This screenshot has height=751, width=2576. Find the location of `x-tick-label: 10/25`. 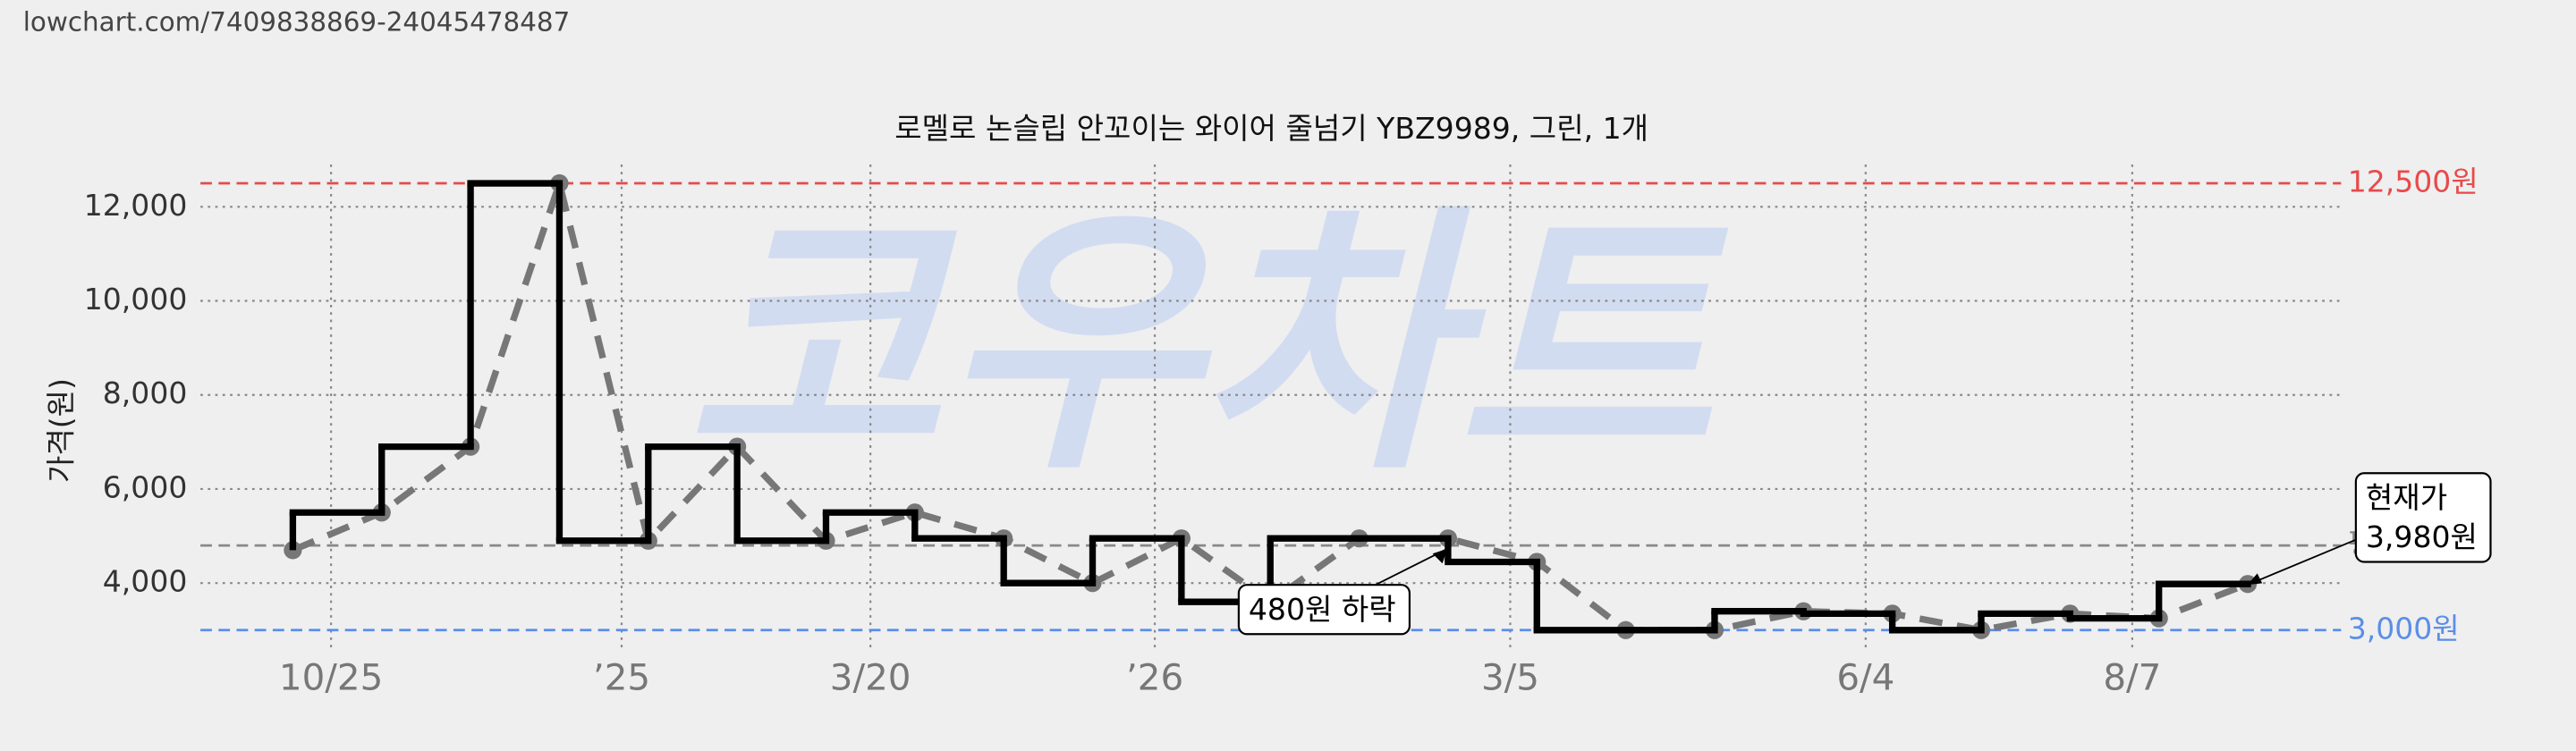

x-tick-label: 10/25 is located at coordinates (331, 677).